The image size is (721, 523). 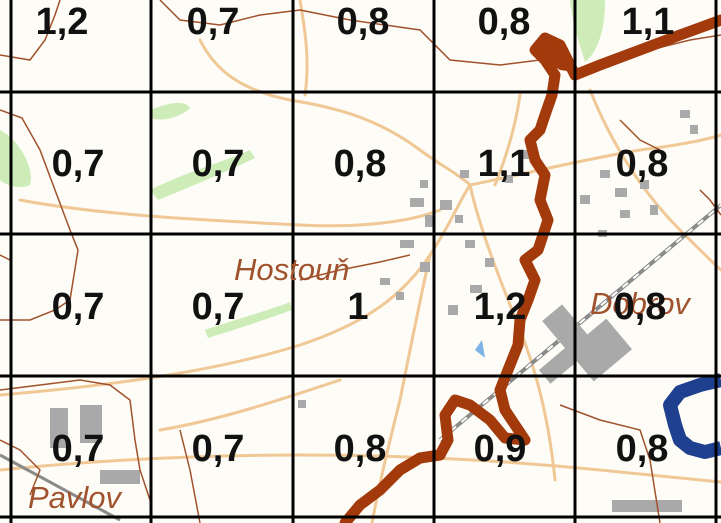 I want to click on place-label-dobrovic: Dobrov, so click(x=640, y=303).